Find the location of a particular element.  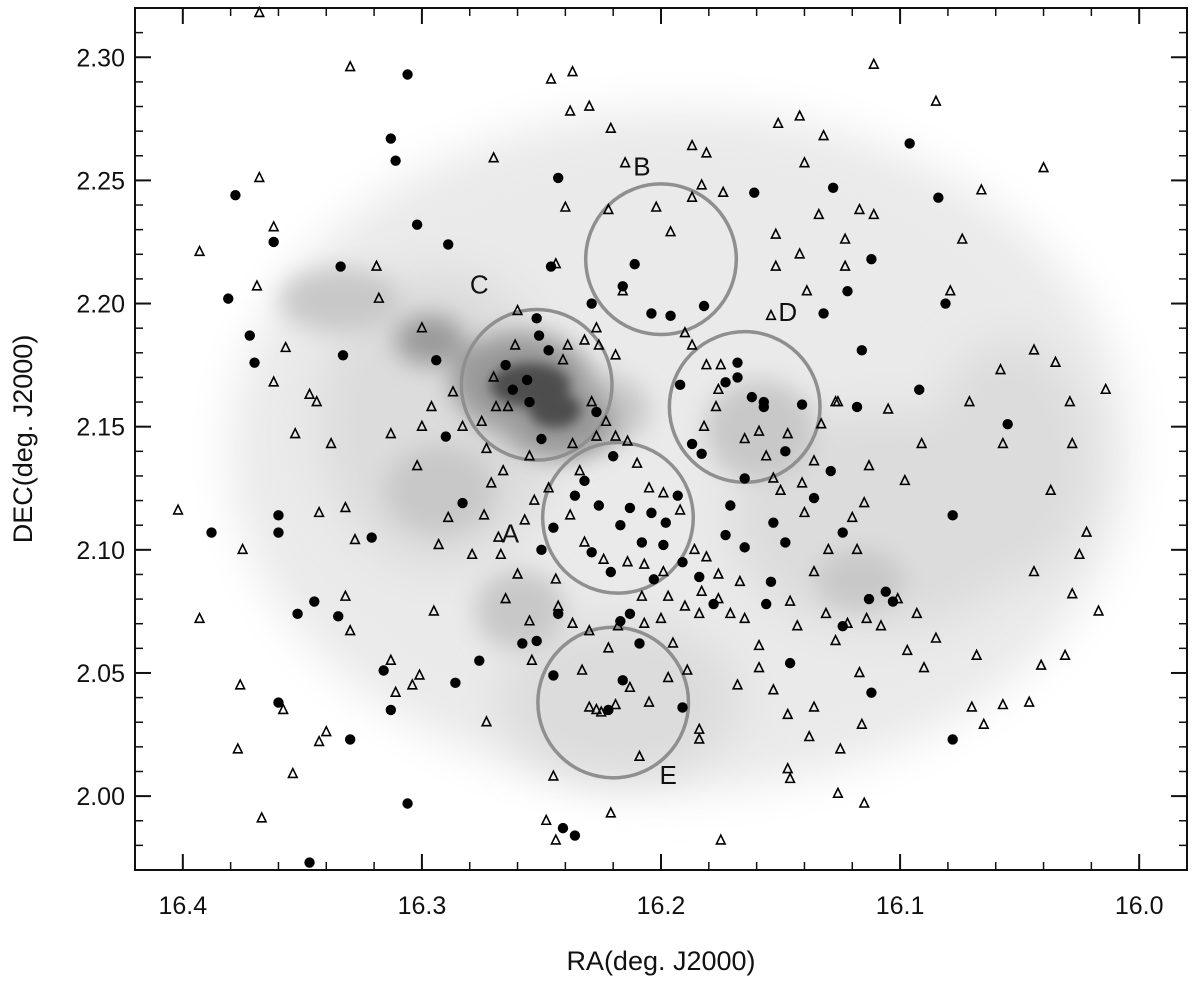

y-tick-label: 2.15 is located at coordinates (100, 428).